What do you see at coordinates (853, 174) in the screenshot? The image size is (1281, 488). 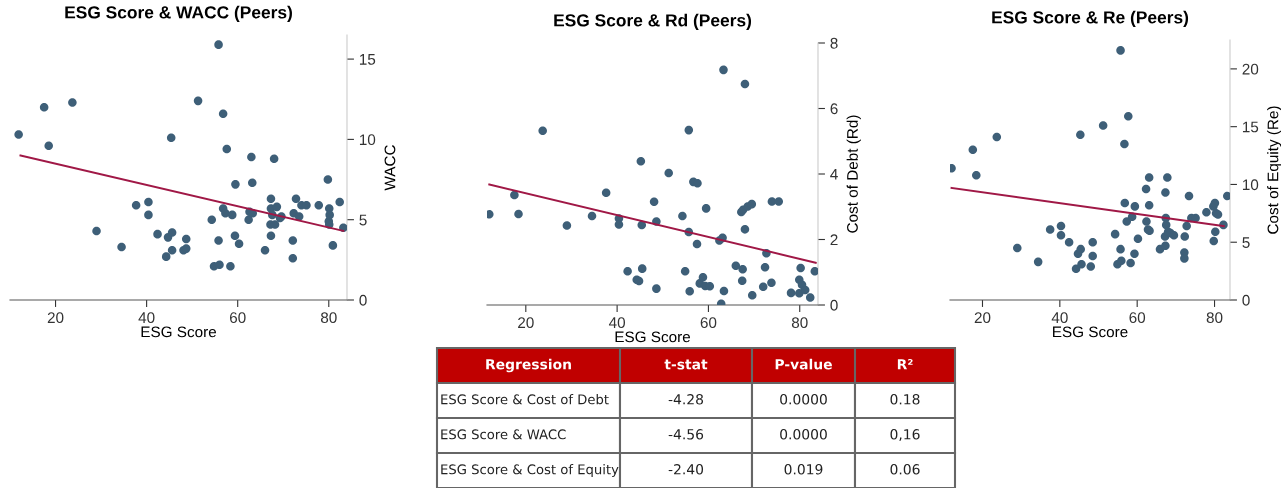 I see `y-axis-title: Cost of Debt (Rd)` at bounding box center [853, 174].